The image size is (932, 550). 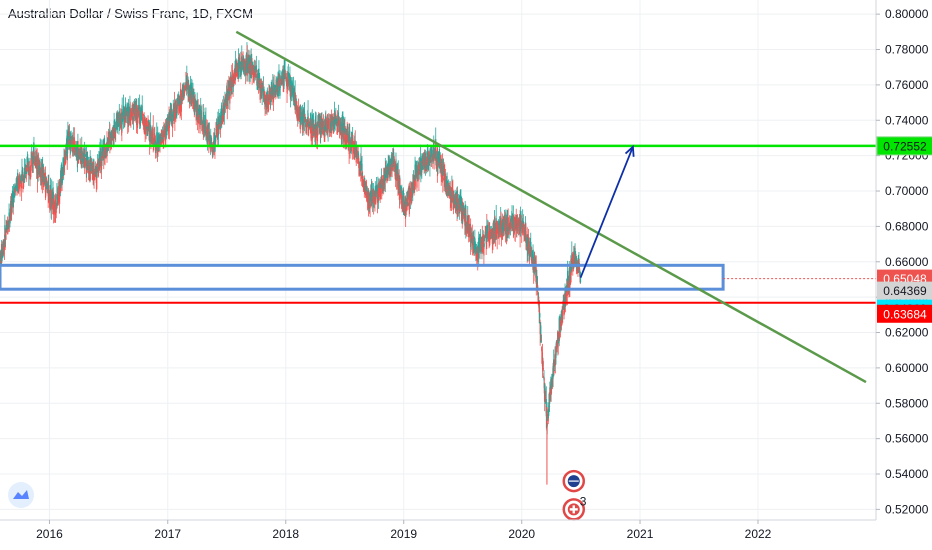 What do you see at coordinates (629, 150) in the screenshot?
I see `projection-arrow-head` at bounding box center [629, 150].